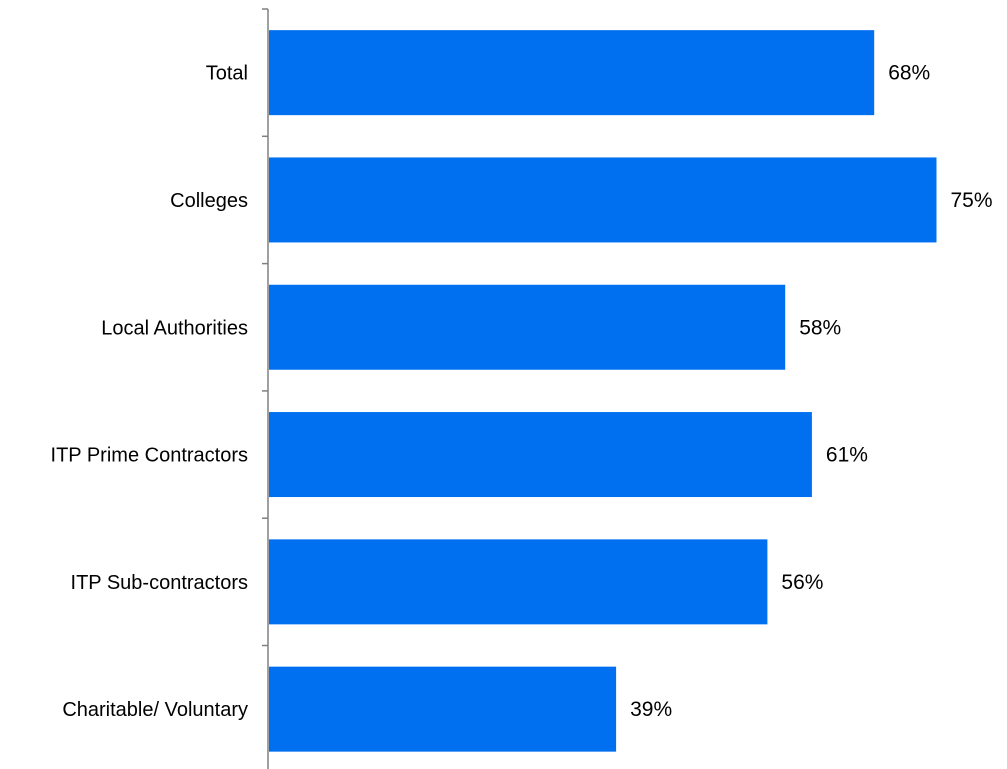 The width and height of the screenshot is (1007, 769). I want to click on category-label: ITP Prime Contractors, so click(149, 456).